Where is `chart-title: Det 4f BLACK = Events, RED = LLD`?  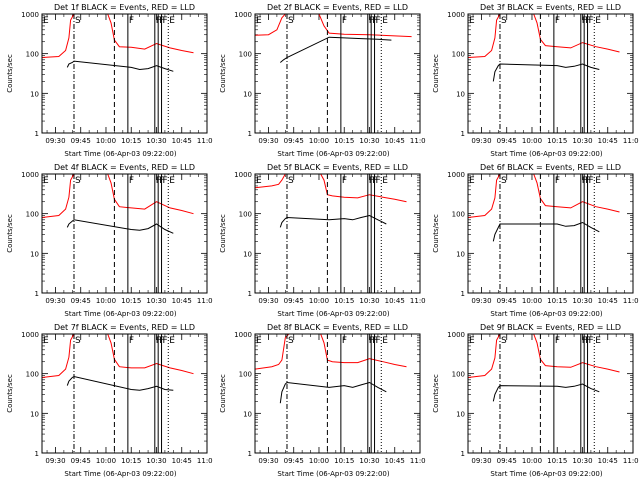
chart-title: Det 4f BLACK = Events, RED = LLD is located at coordinates (124, 167).